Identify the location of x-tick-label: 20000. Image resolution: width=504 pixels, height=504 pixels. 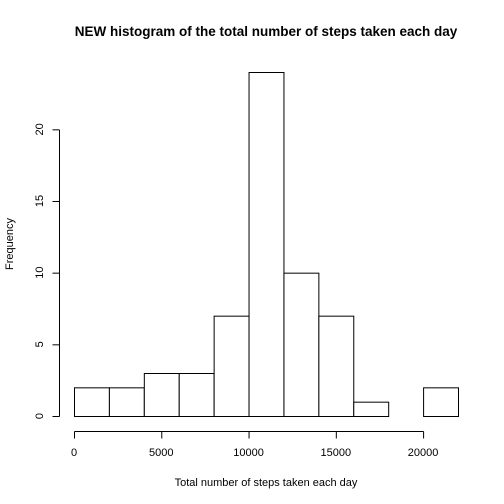
(423, 453).